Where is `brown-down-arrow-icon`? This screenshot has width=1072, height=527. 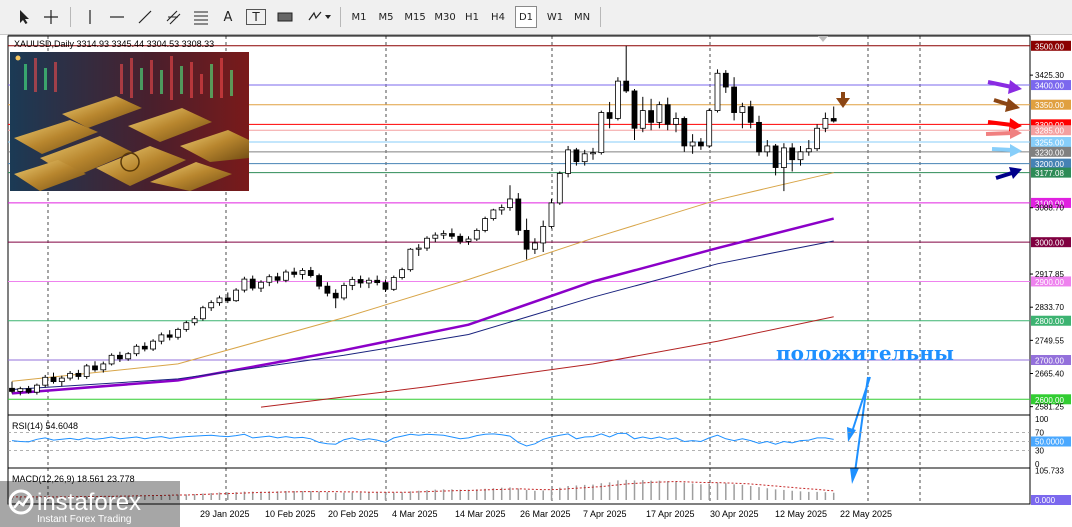
brown-down-arrow-icon is located at coordinates (843, 100).